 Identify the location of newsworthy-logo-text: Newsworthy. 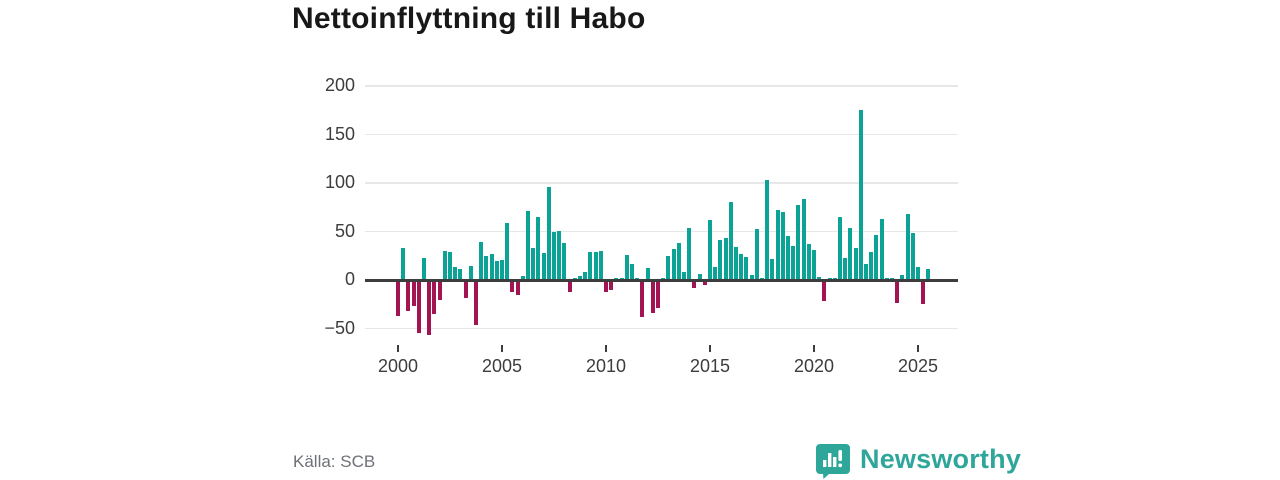
(941, 458).